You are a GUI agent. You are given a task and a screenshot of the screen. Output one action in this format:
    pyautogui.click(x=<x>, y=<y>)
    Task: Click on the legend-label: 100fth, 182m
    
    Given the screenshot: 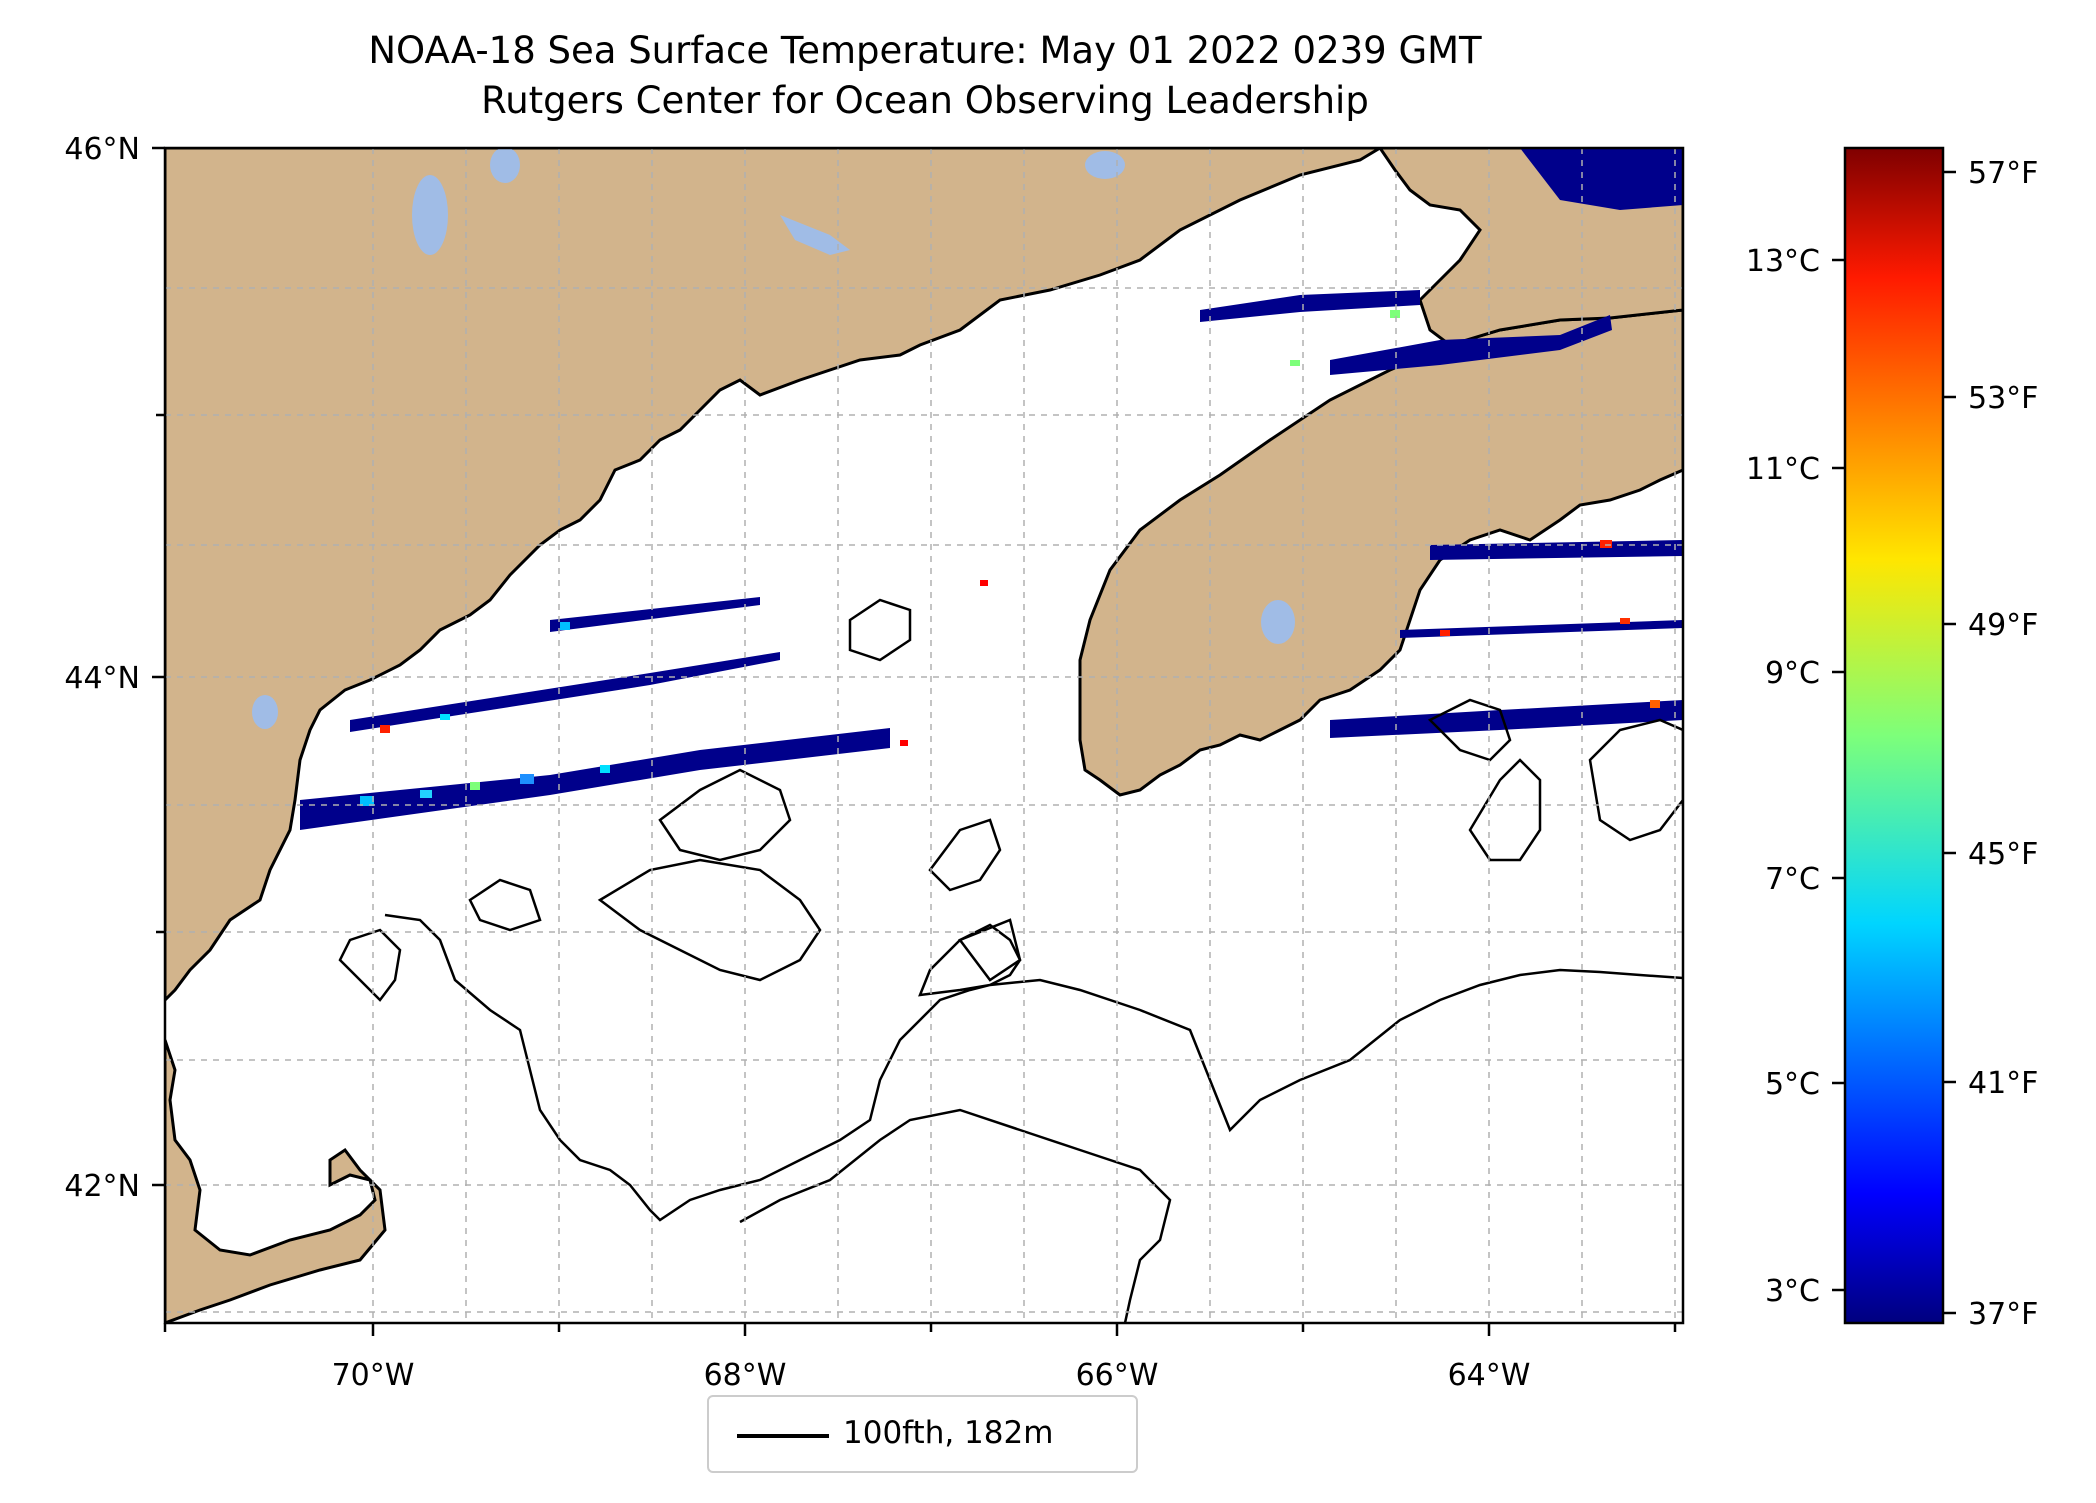 What is the action you would take?
    pyautogui.click(x=948, y=1433)
    